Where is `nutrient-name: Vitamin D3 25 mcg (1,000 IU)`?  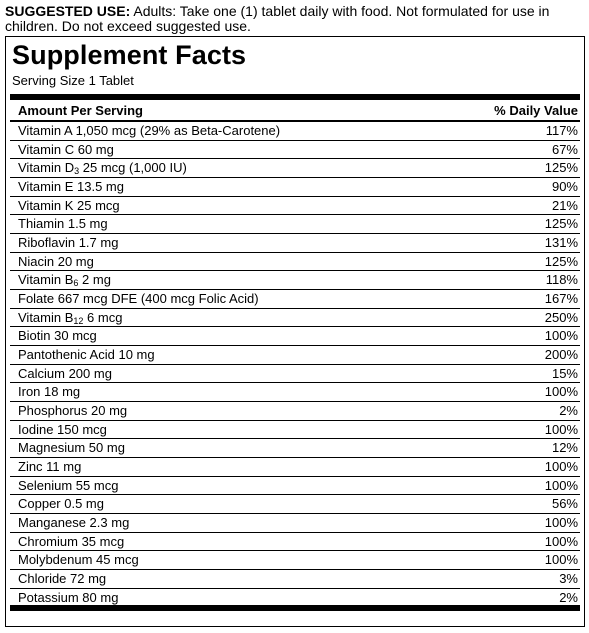 nutrient-name: Vitamin D3 25 mcg (1,000 IU) is located at coordinates (102, 168).